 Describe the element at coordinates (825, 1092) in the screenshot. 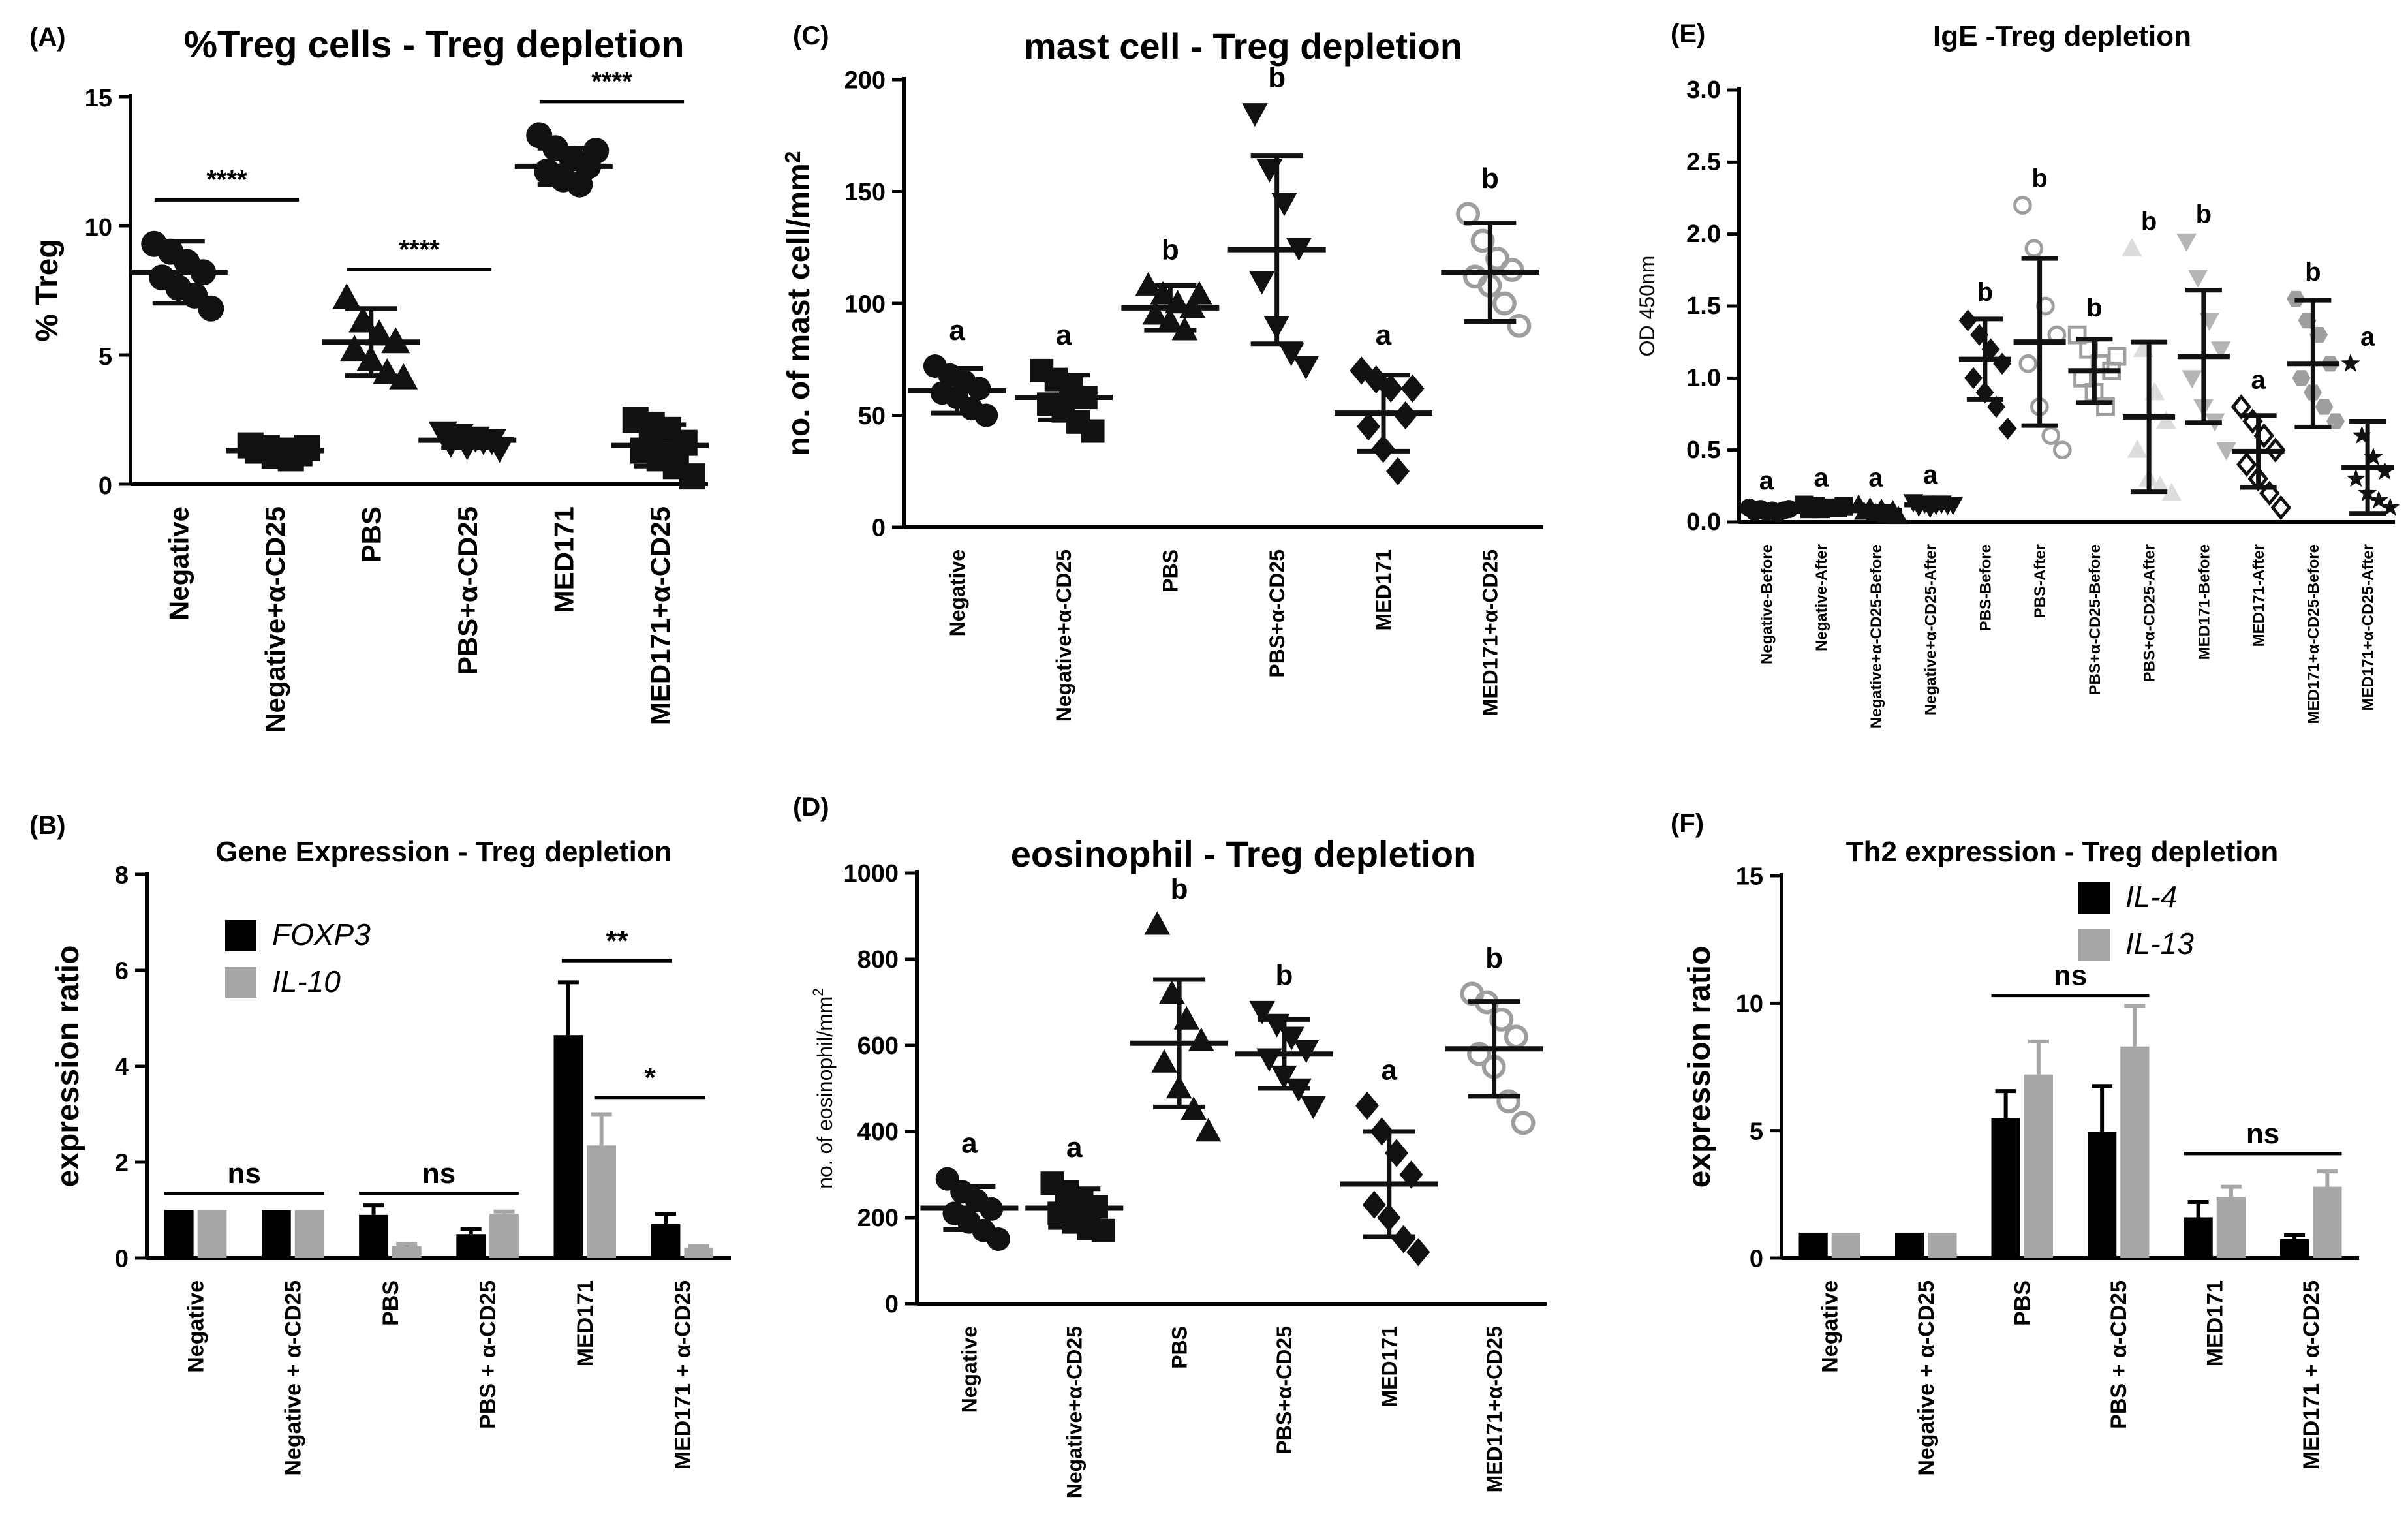

I see `y-axis-label-text: no. of eosinophil/mm` at that location.